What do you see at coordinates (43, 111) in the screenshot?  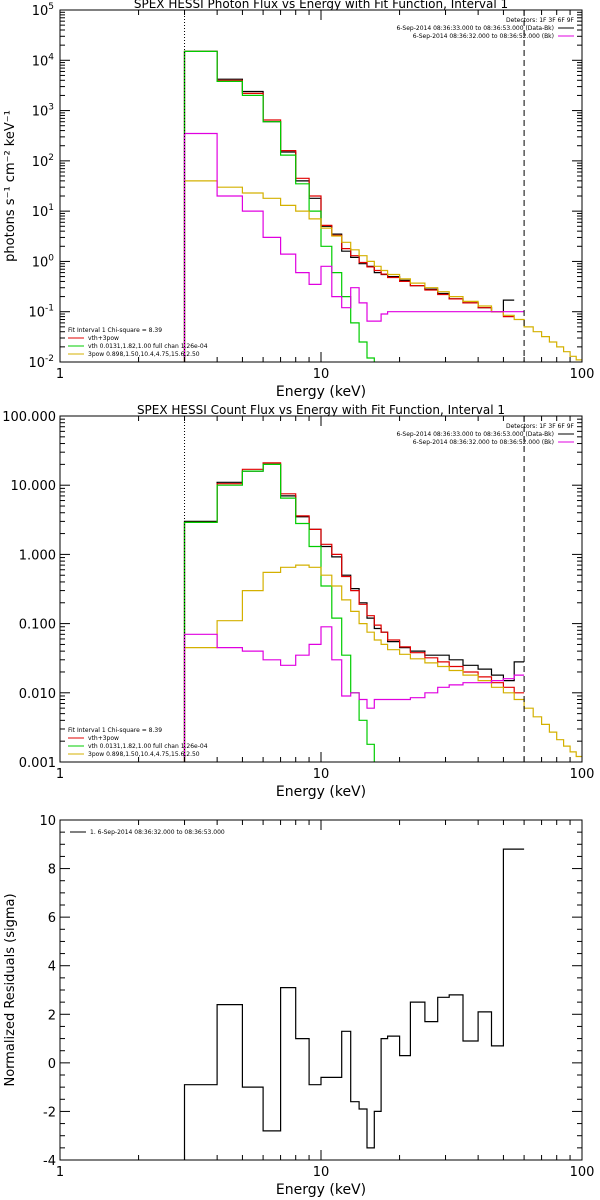 I see `y-tick-label: 10³` at bounding box center [43, 111].